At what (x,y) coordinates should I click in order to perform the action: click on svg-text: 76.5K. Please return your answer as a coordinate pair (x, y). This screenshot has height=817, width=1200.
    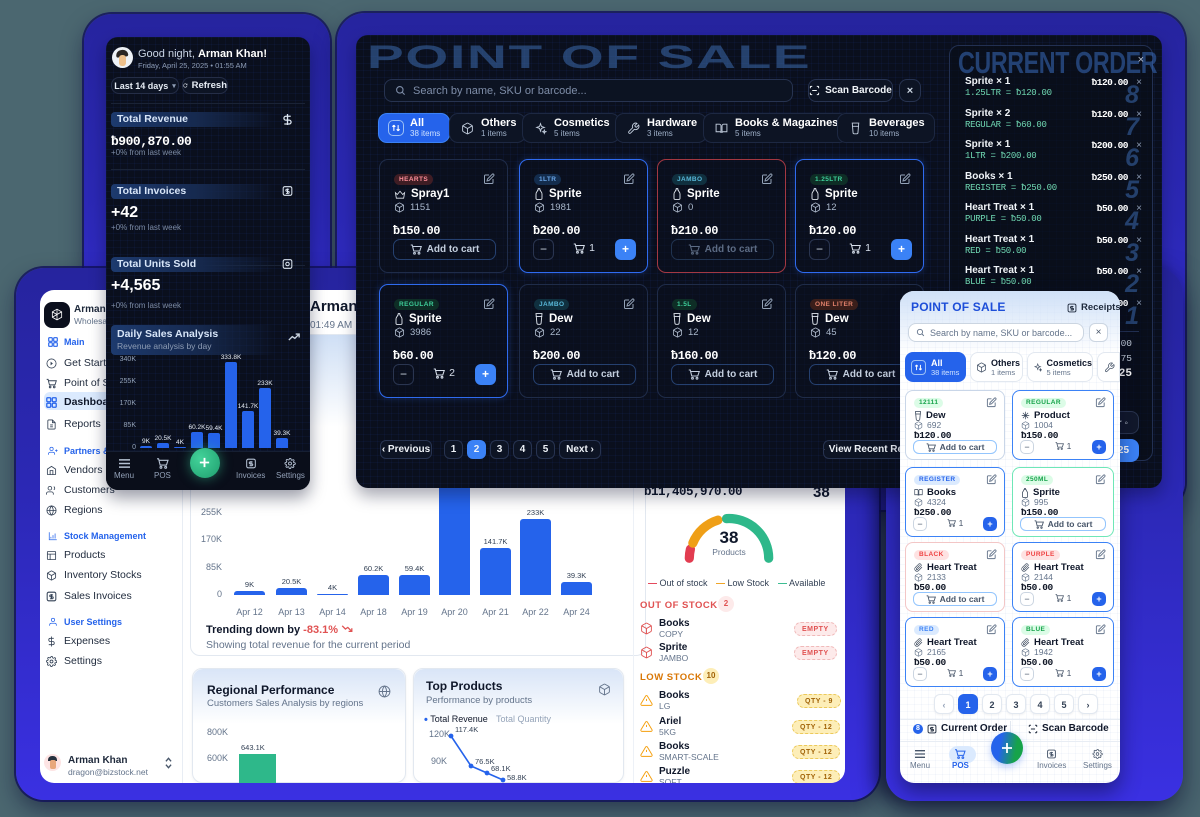
    Looking at the image, I should click on (485, 761).